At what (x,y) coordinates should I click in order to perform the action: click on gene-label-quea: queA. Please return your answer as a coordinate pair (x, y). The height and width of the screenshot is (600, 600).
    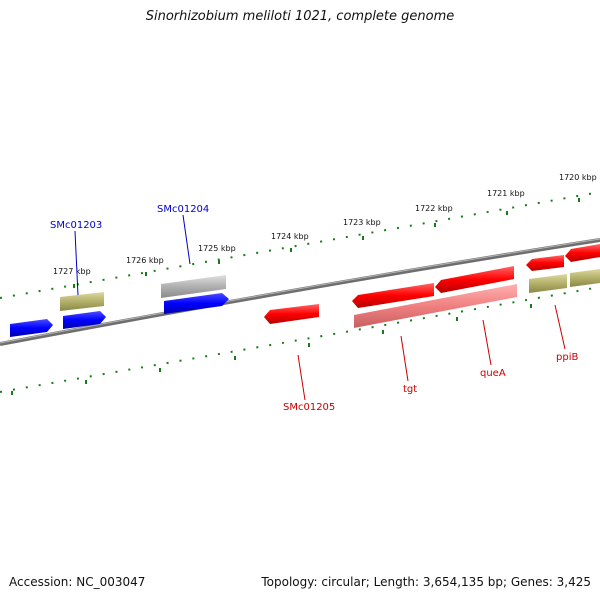
    Looking at the image, I should click on (493, 373).